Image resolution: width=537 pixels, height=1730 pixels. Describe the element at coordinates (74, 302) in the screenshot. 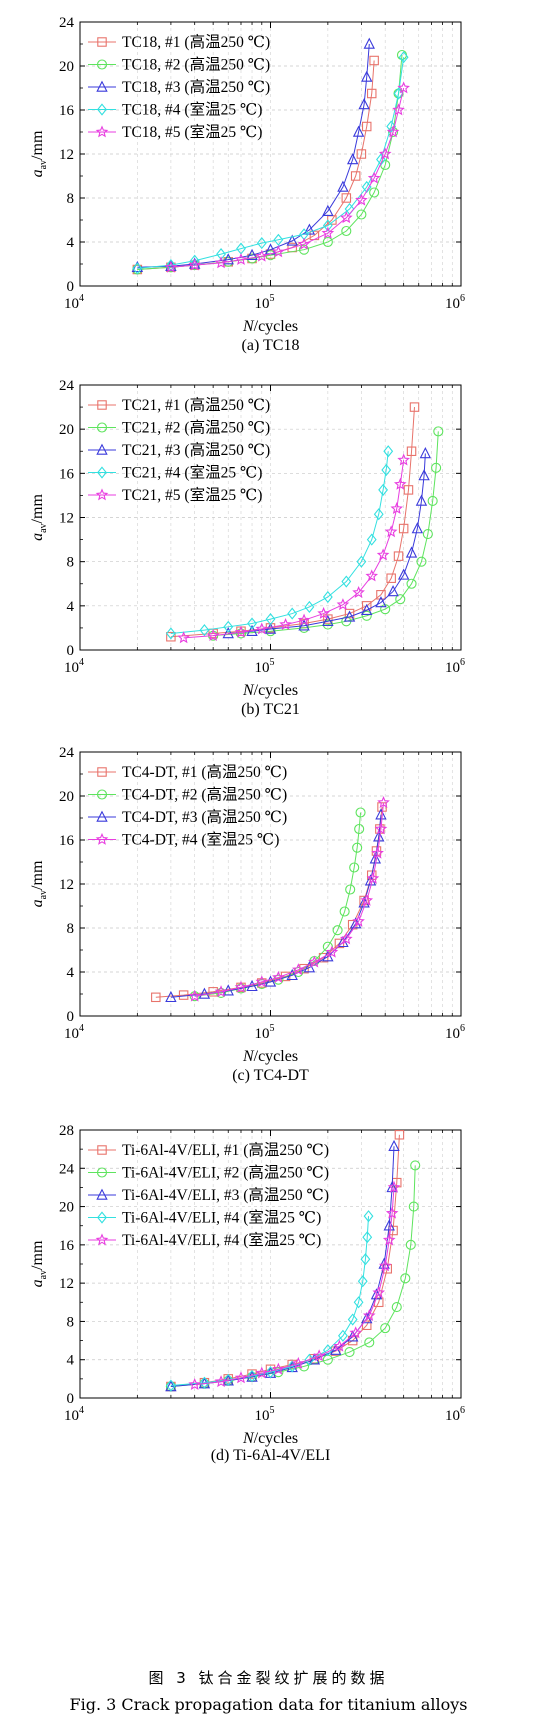

I see `x-tick-label: 10⁴` at that location.